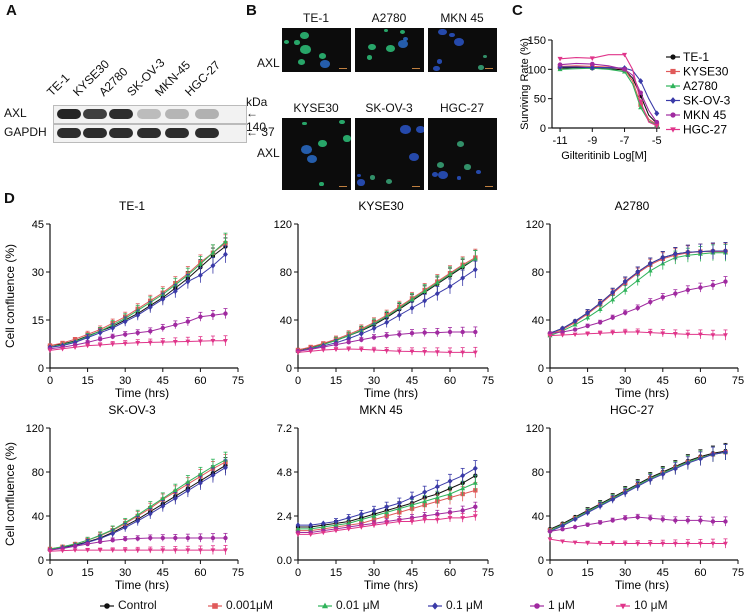 The width and height of the screenshot is (750, 616). I want to click on y-tick-label: 40, so click(538, 517).